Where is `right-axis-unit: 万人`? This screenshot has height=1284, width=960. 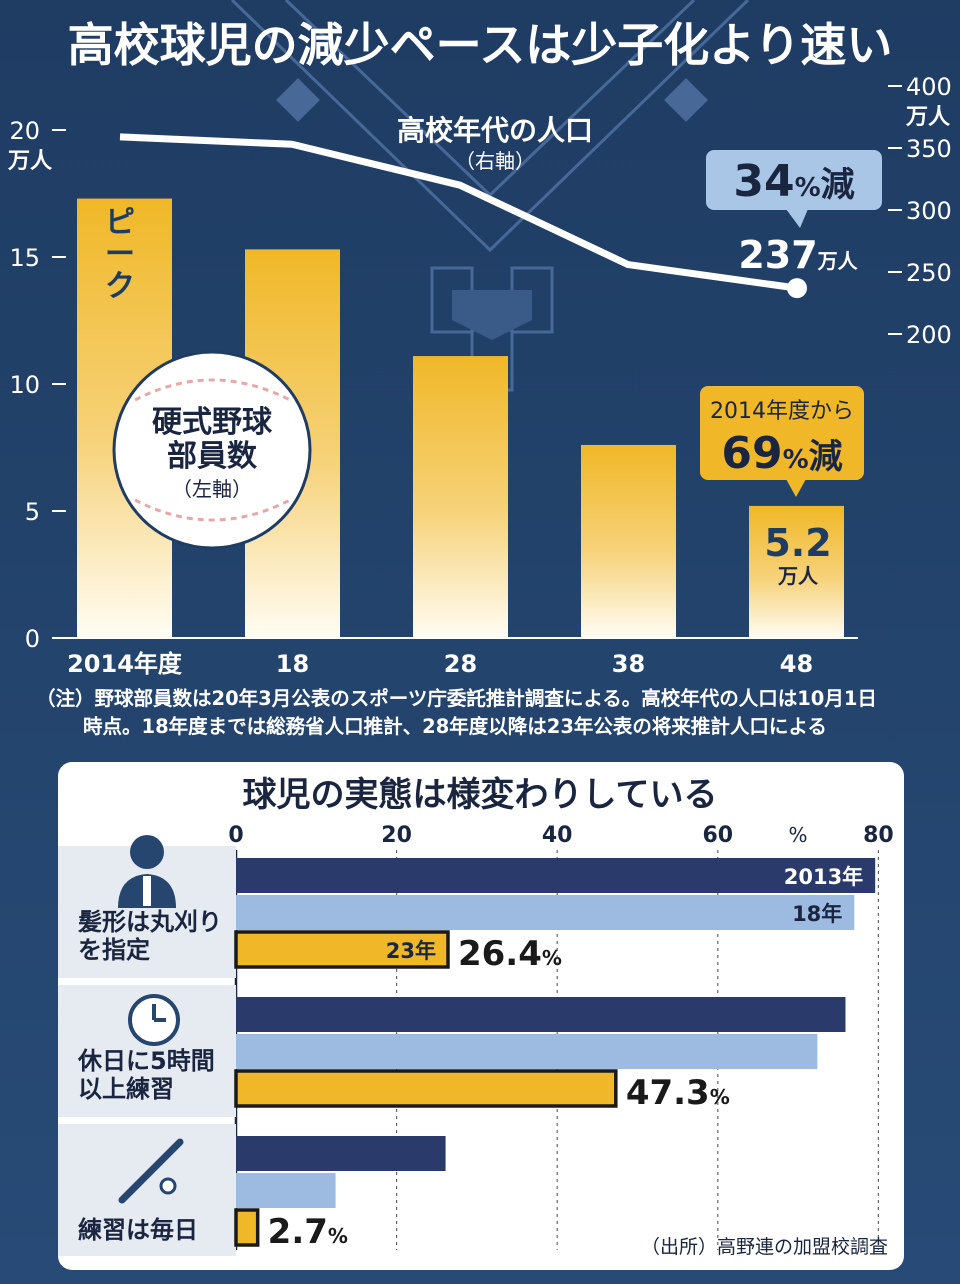 right-axis-unit: 万人 is located at coordinates (927, 117).